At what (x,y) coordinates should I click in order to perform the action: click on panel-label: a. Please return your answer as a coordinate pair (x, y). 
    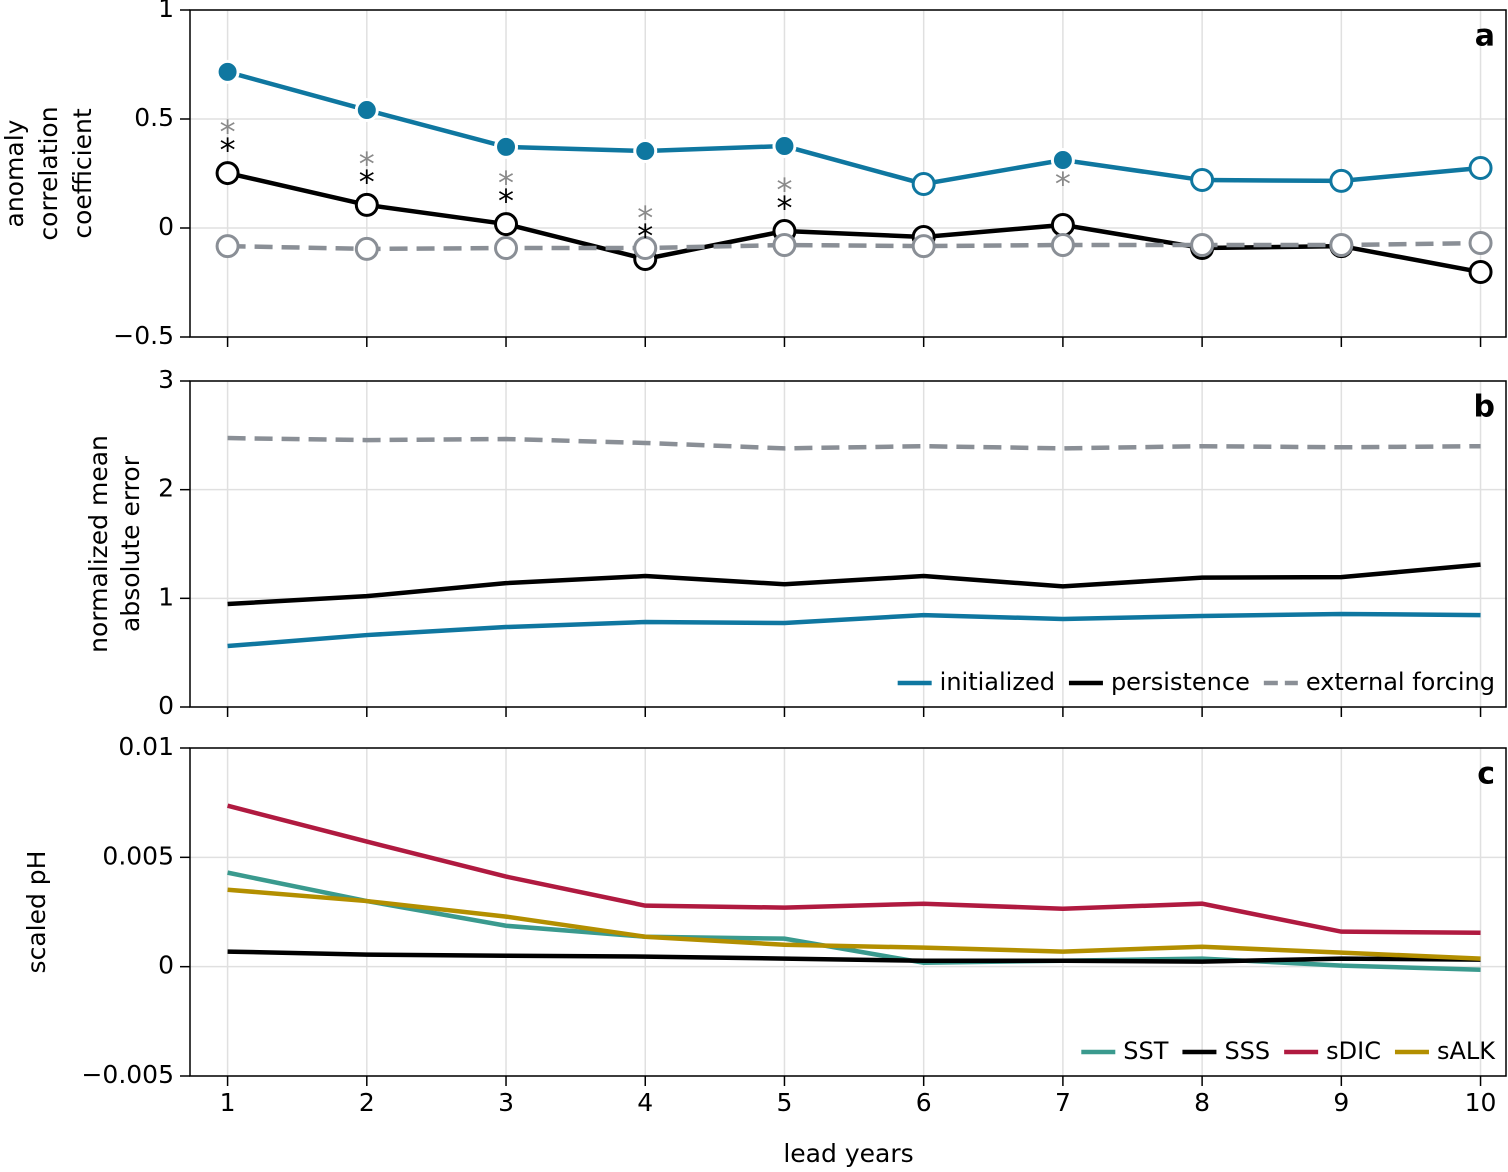
    Looking at the image, I should click on (1485, 36).